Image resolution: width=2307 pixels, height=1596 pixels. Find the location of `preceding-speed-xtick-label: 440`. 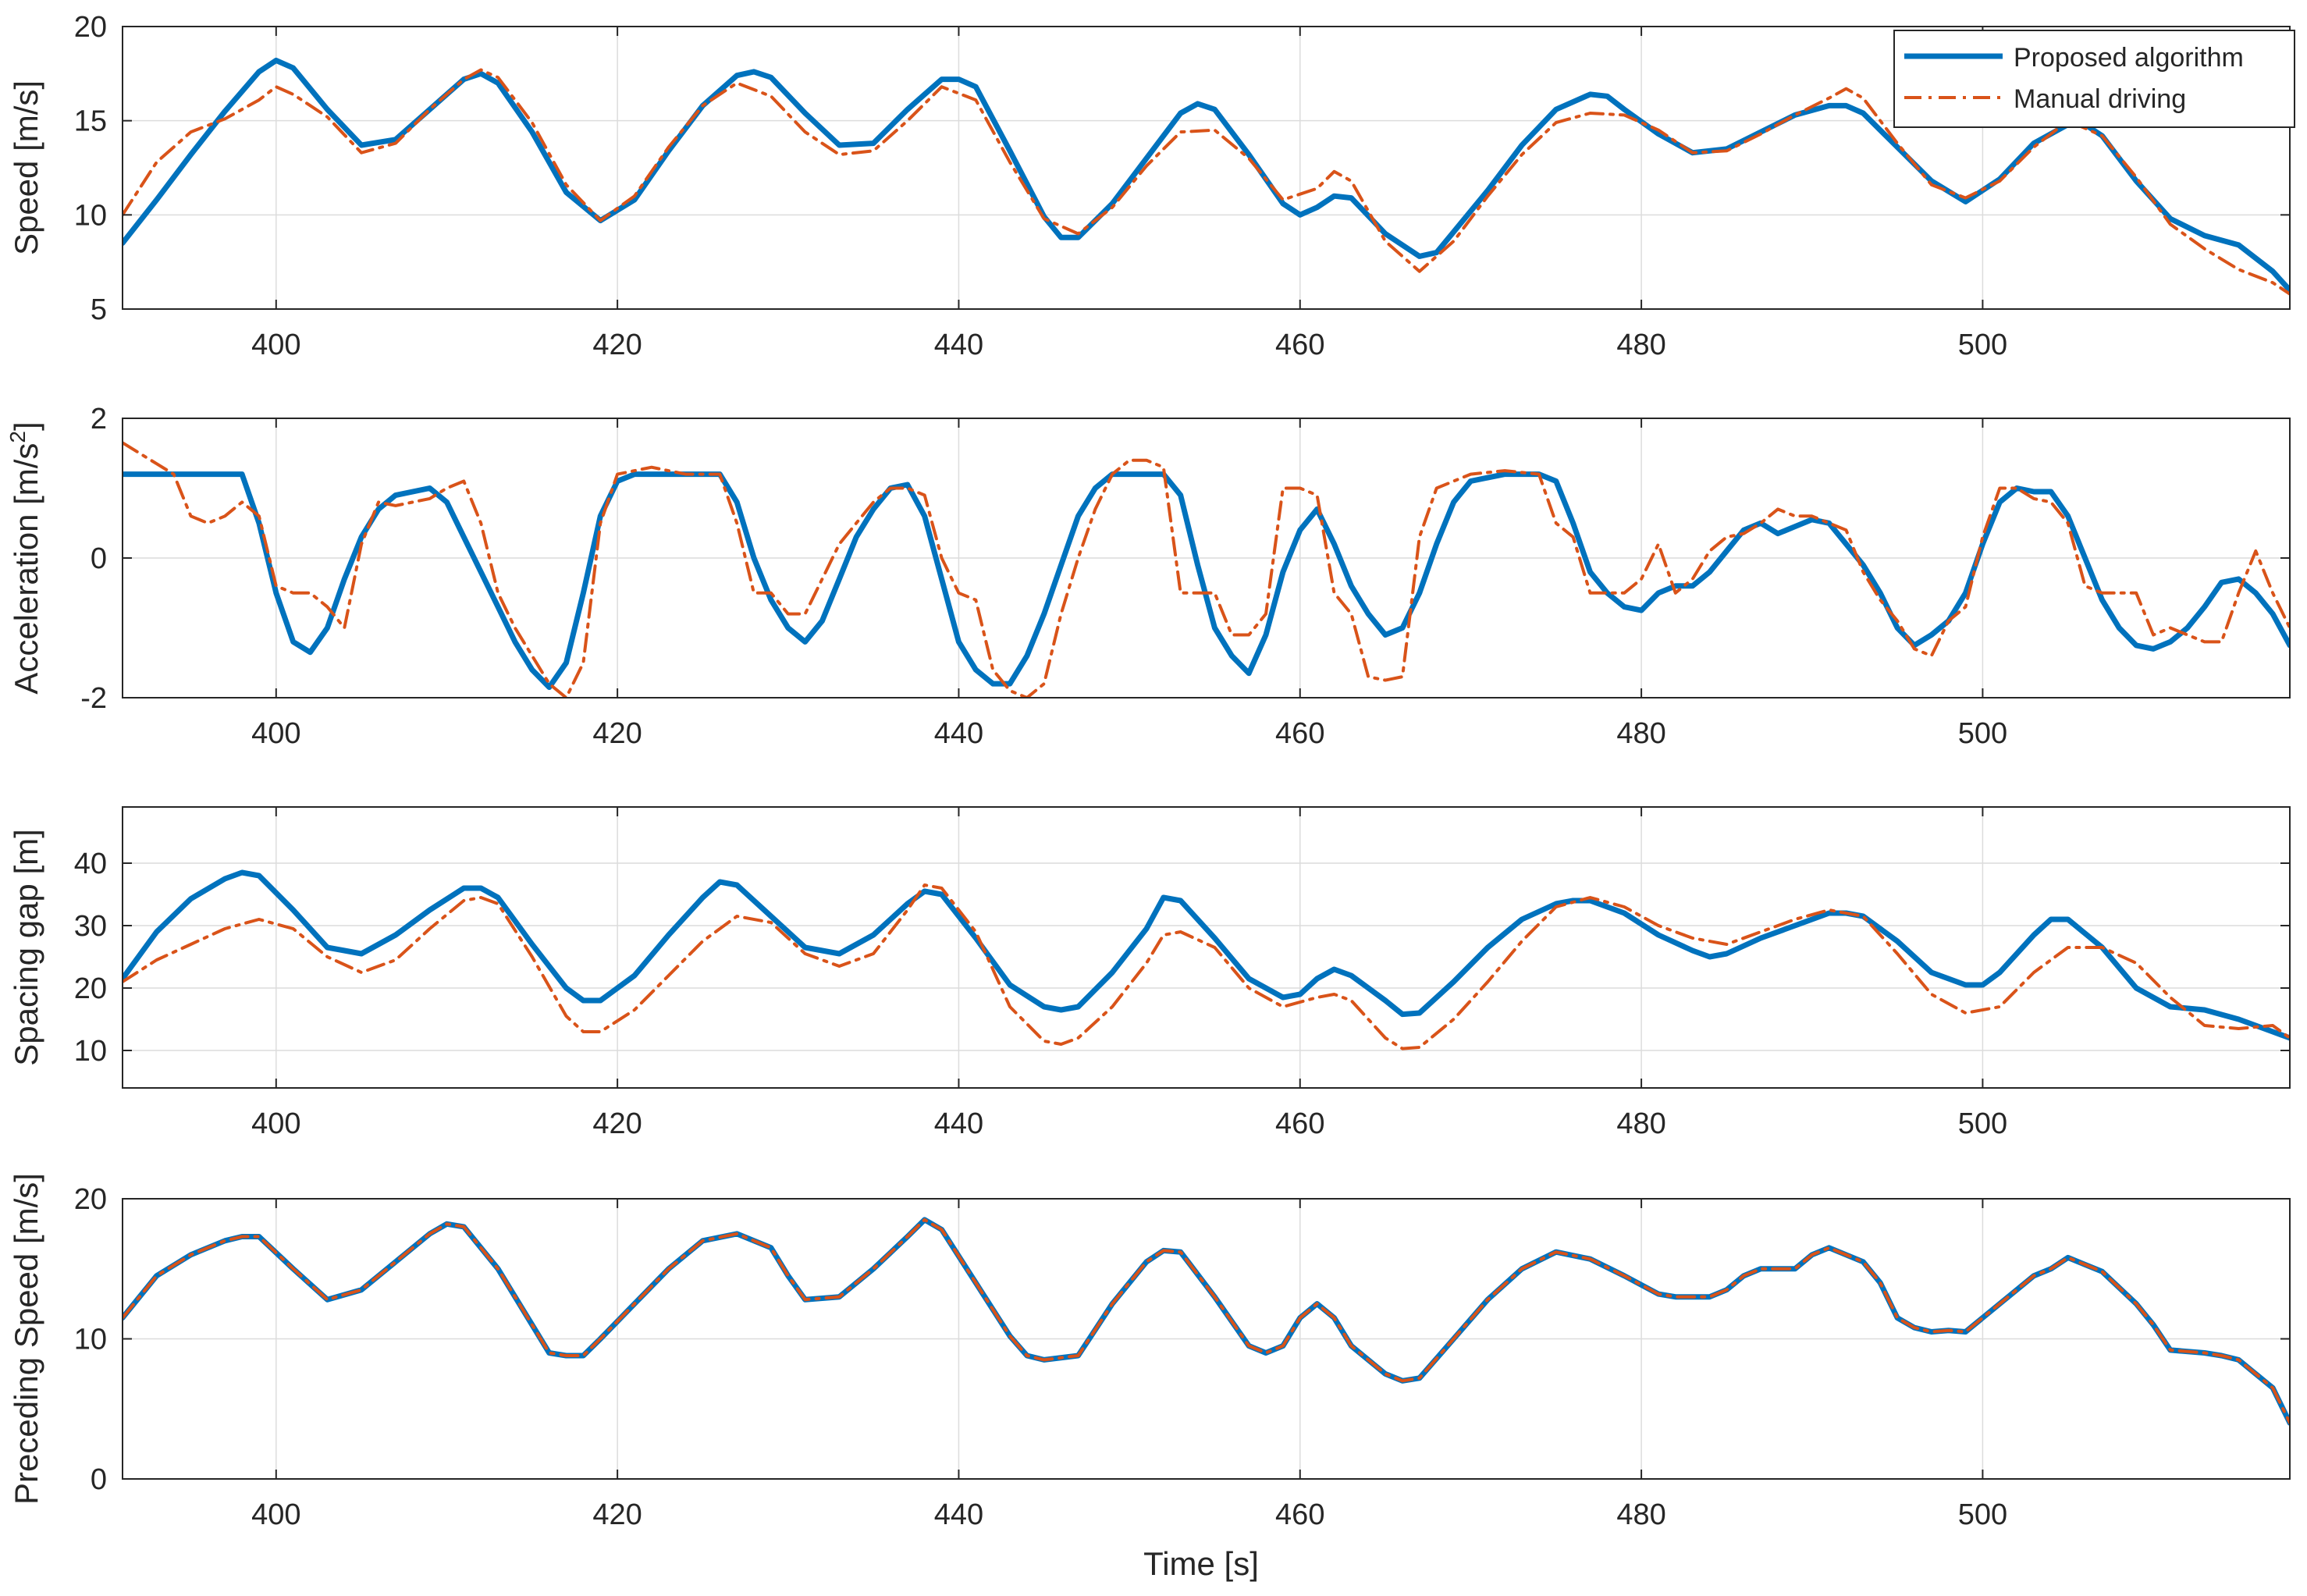

preceding-speed-xtick-label: 440 is located at coordinates (958, 1514).